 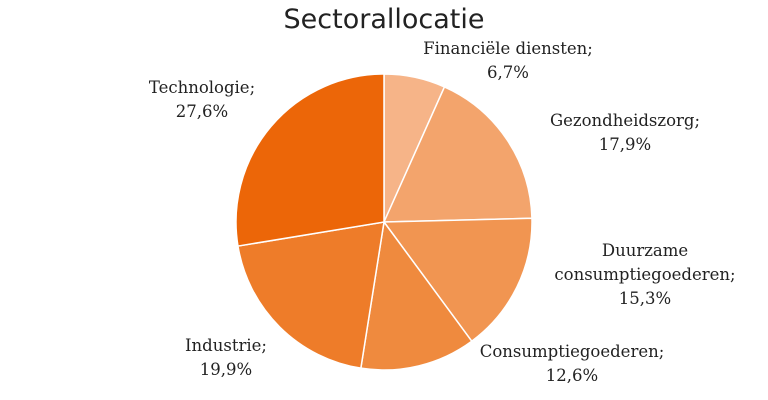 I want to click on data-label: Gezondheidszorg; 17,9%, so click(x=625, y=133).